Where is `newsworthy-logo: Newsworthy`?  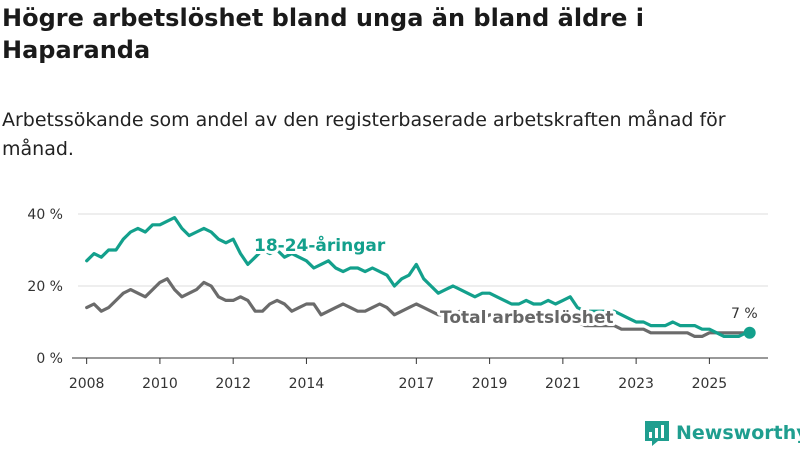
newsworthy-logo: Newsworthy is located at coordinates (722, 433).